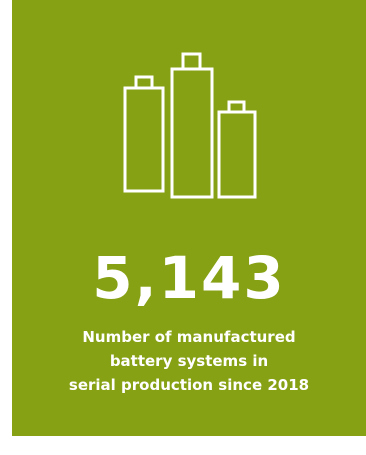  Describe the element at coordinates (190, 125) in the screenshot. I see `battery-cells-icon` at that location.